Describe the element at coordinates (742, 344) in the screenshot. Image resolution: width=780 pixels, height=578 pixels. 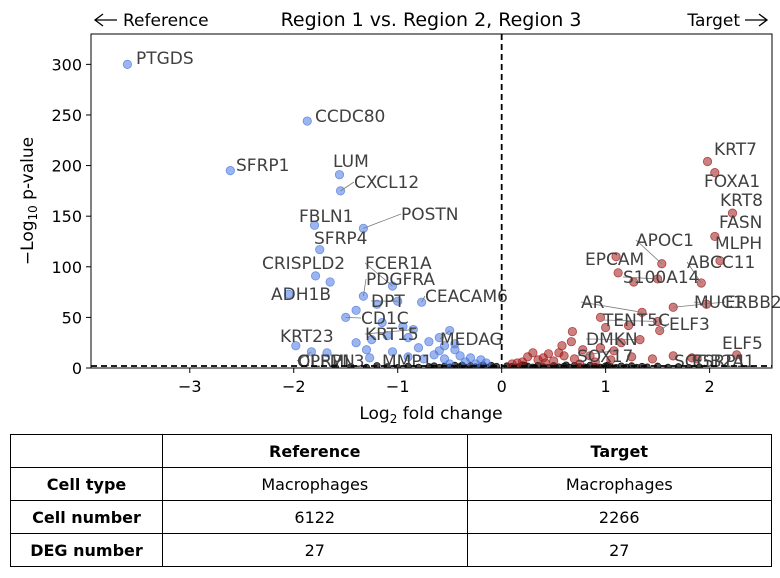
I see `target-gene-label: ELF5` at that location.